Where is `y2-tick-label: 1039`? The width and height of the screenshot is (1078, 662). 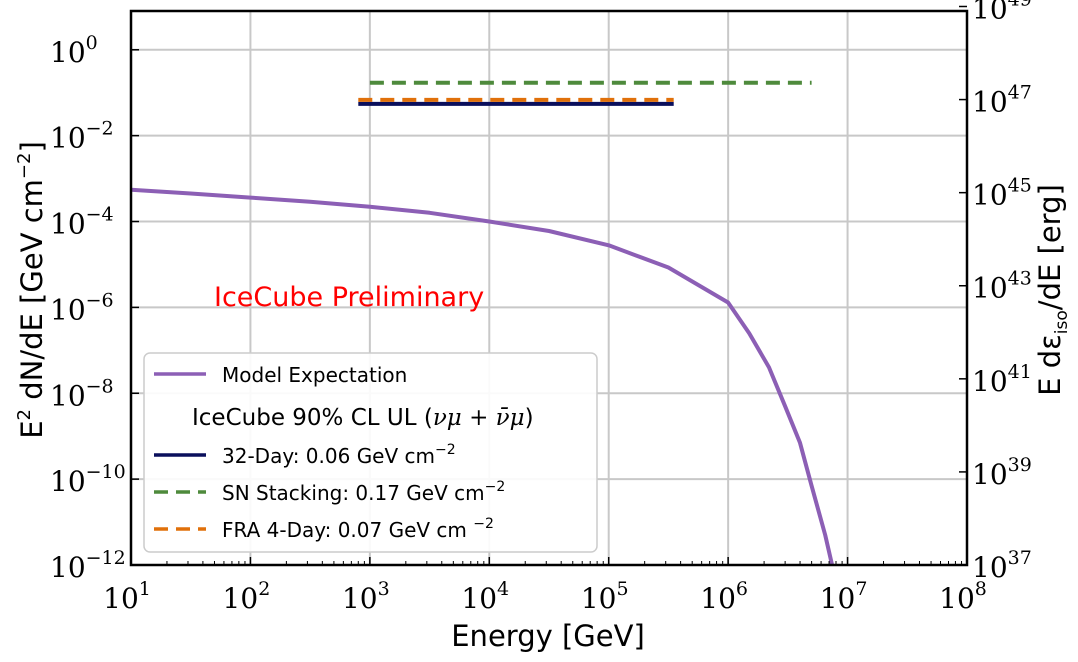
y2-tick-label: 1039 is located at coordinates (1002, 472).